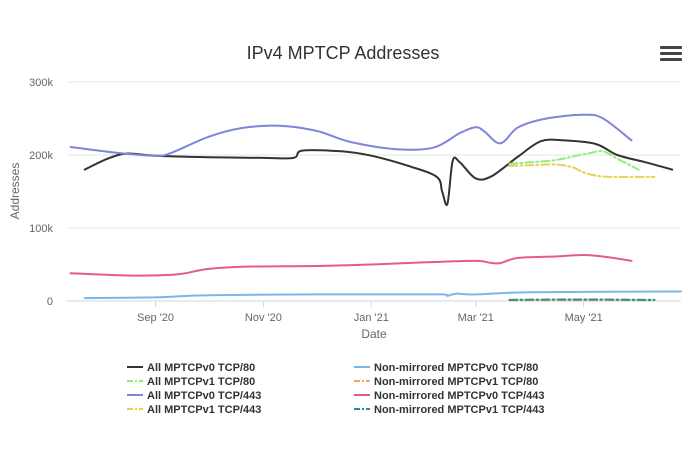  Describe the element at coordinates (204, 410) in the screenshot. I see `legend-label: All MPTCPv1 TCP/443` at that location.